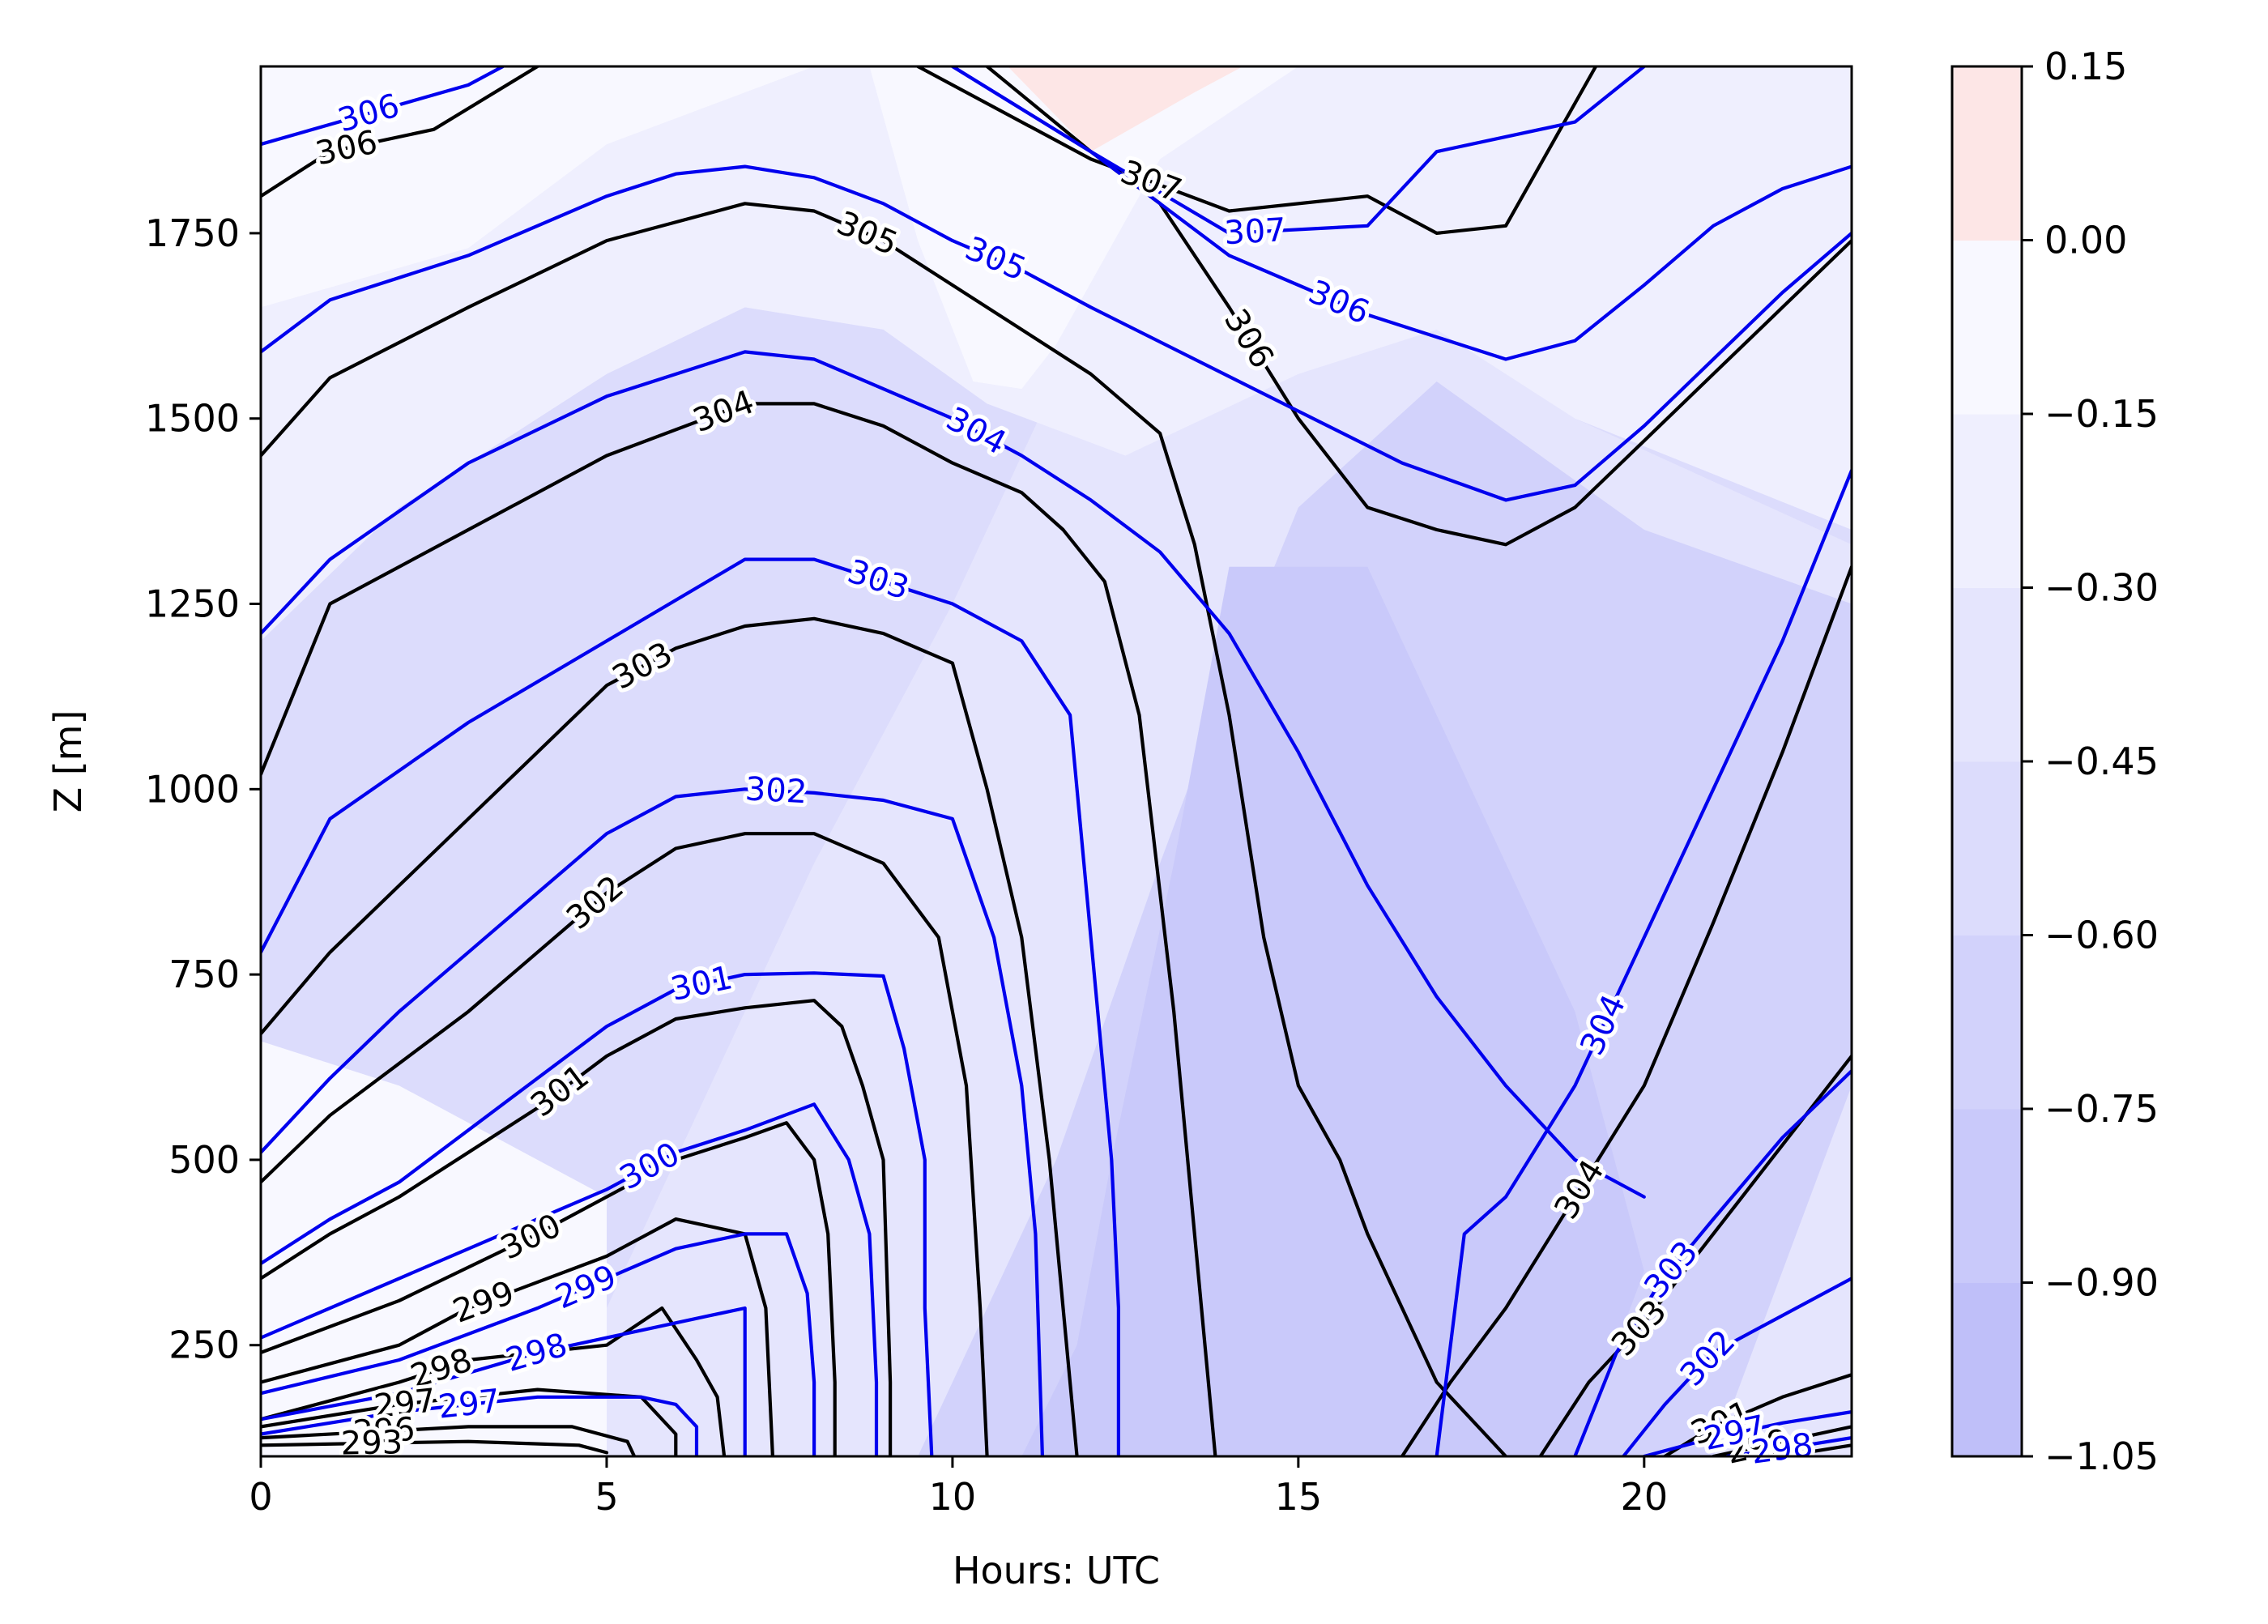  I want to click on y-axis-title: Z [m], so click(68, 761).